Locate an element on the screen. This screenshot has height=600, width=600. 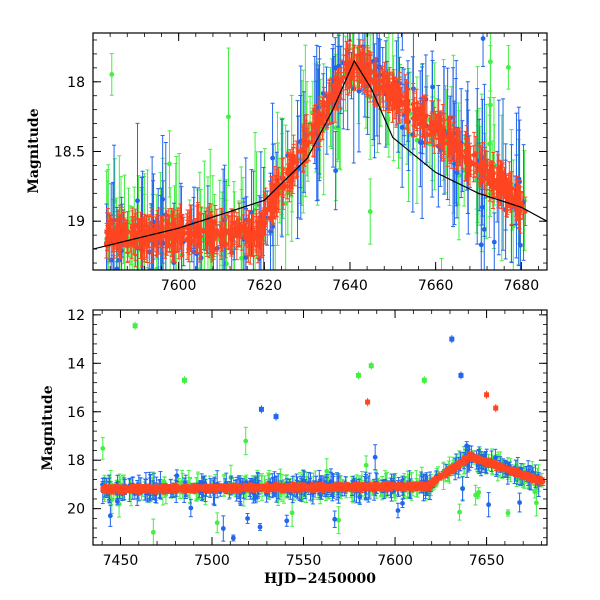
bottom-y-tick-label: 20 is located at coordinates (76, 510).